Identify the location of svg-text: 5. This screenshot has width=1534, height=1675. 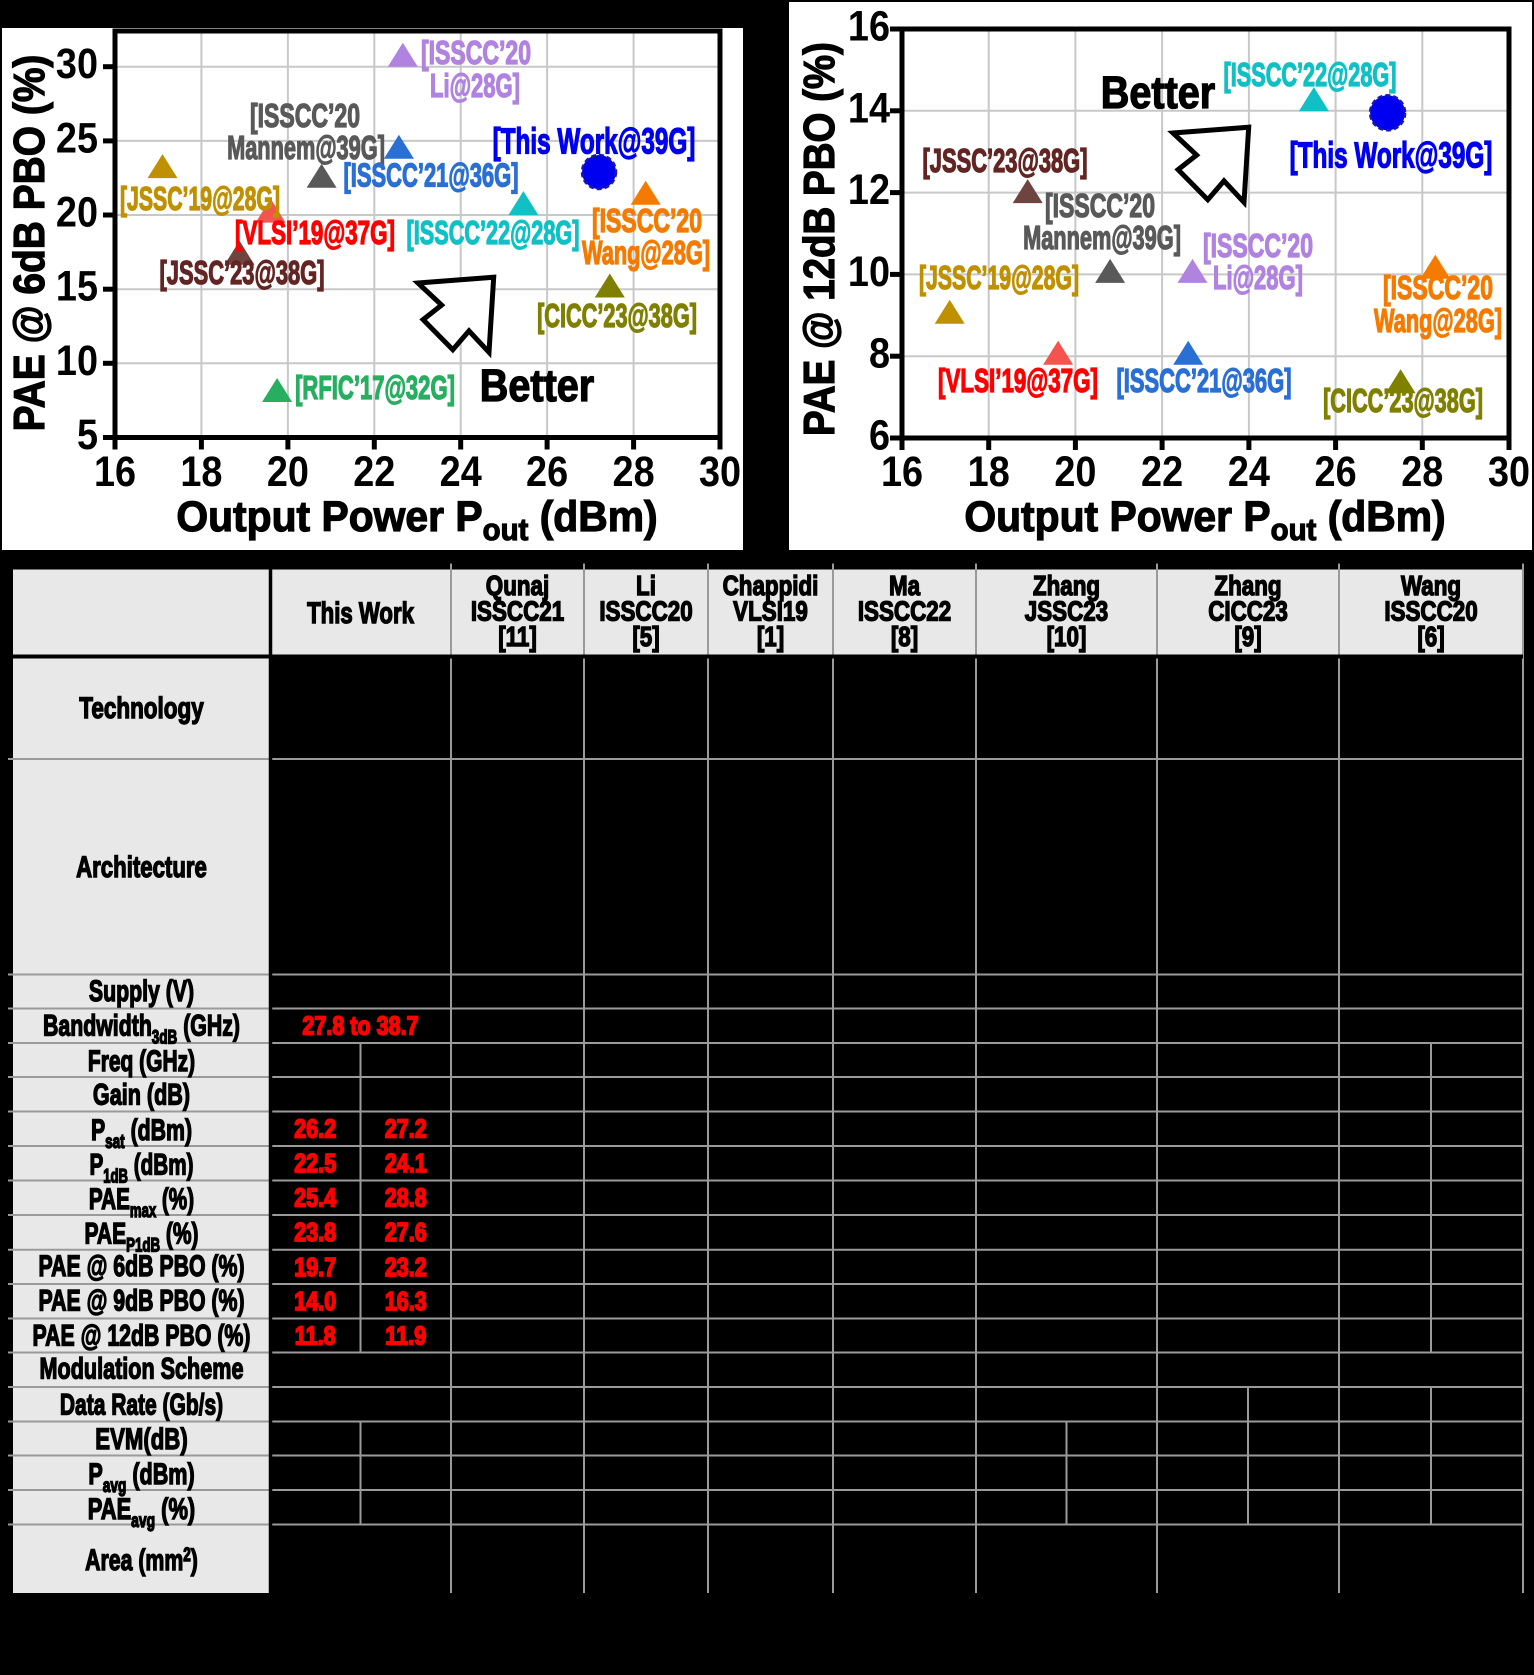
(87, 434).